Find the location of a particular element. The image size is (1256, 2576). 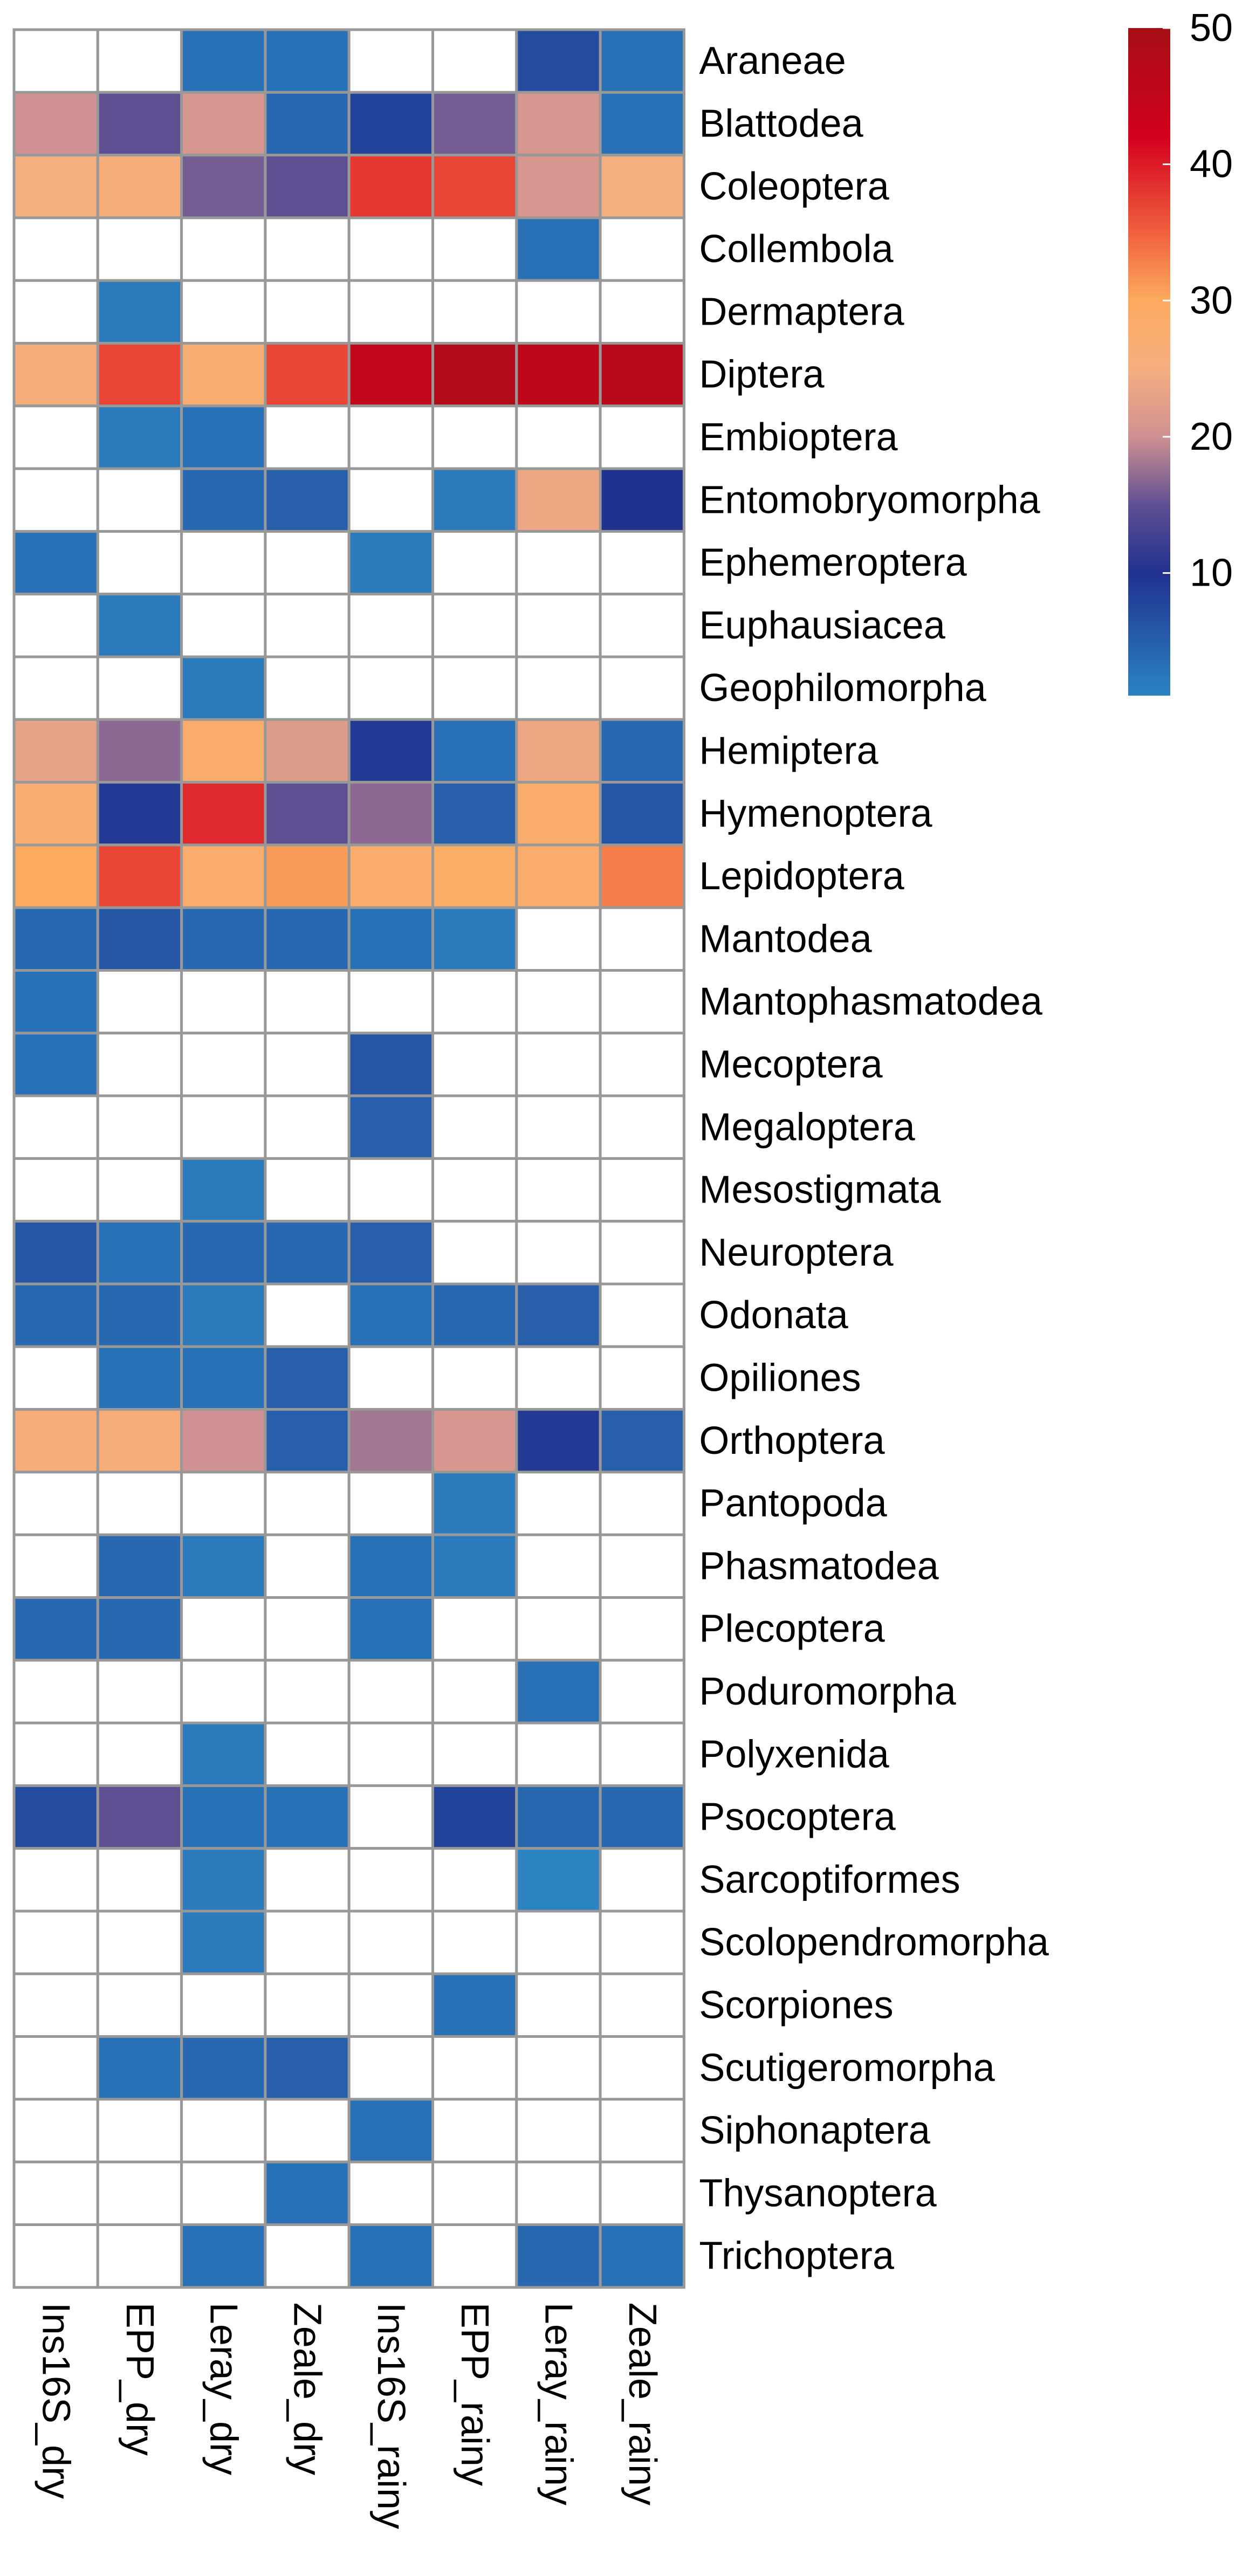

row-label: Sarcoptiformes is located at coordinates (829, 1880).